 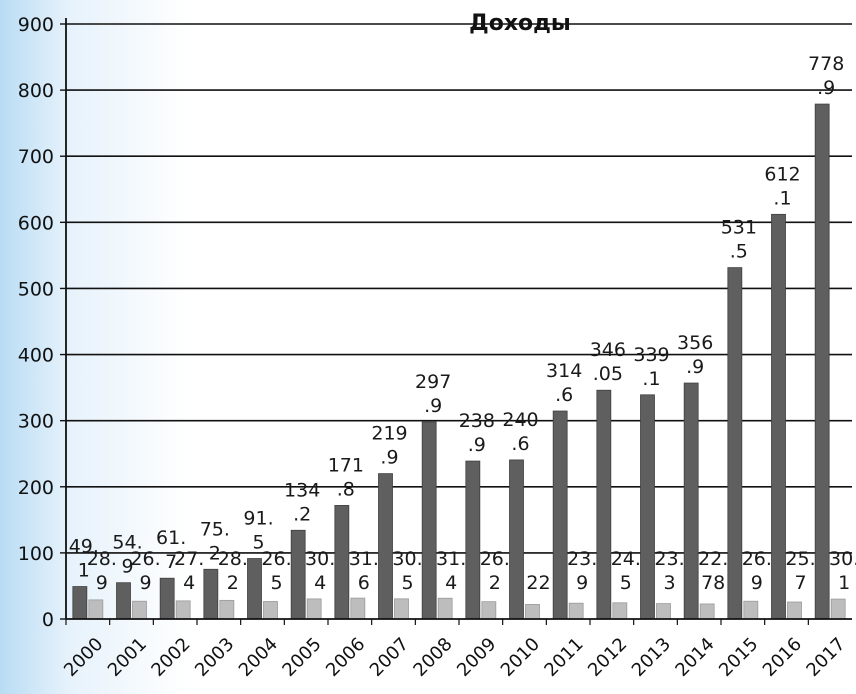 I want to click on bar-series-2-2010, so click(x=532, y=612).